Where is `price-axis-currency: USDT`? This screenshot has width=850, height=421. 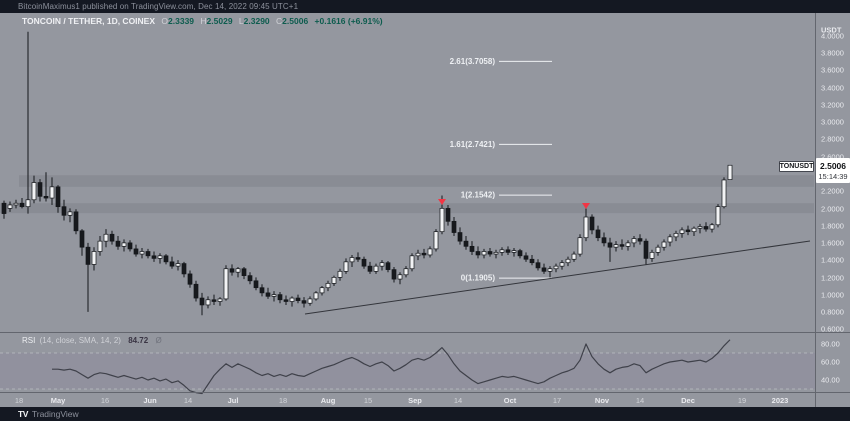
price-axis-currency: USDT is located at coordinates (831, 30).